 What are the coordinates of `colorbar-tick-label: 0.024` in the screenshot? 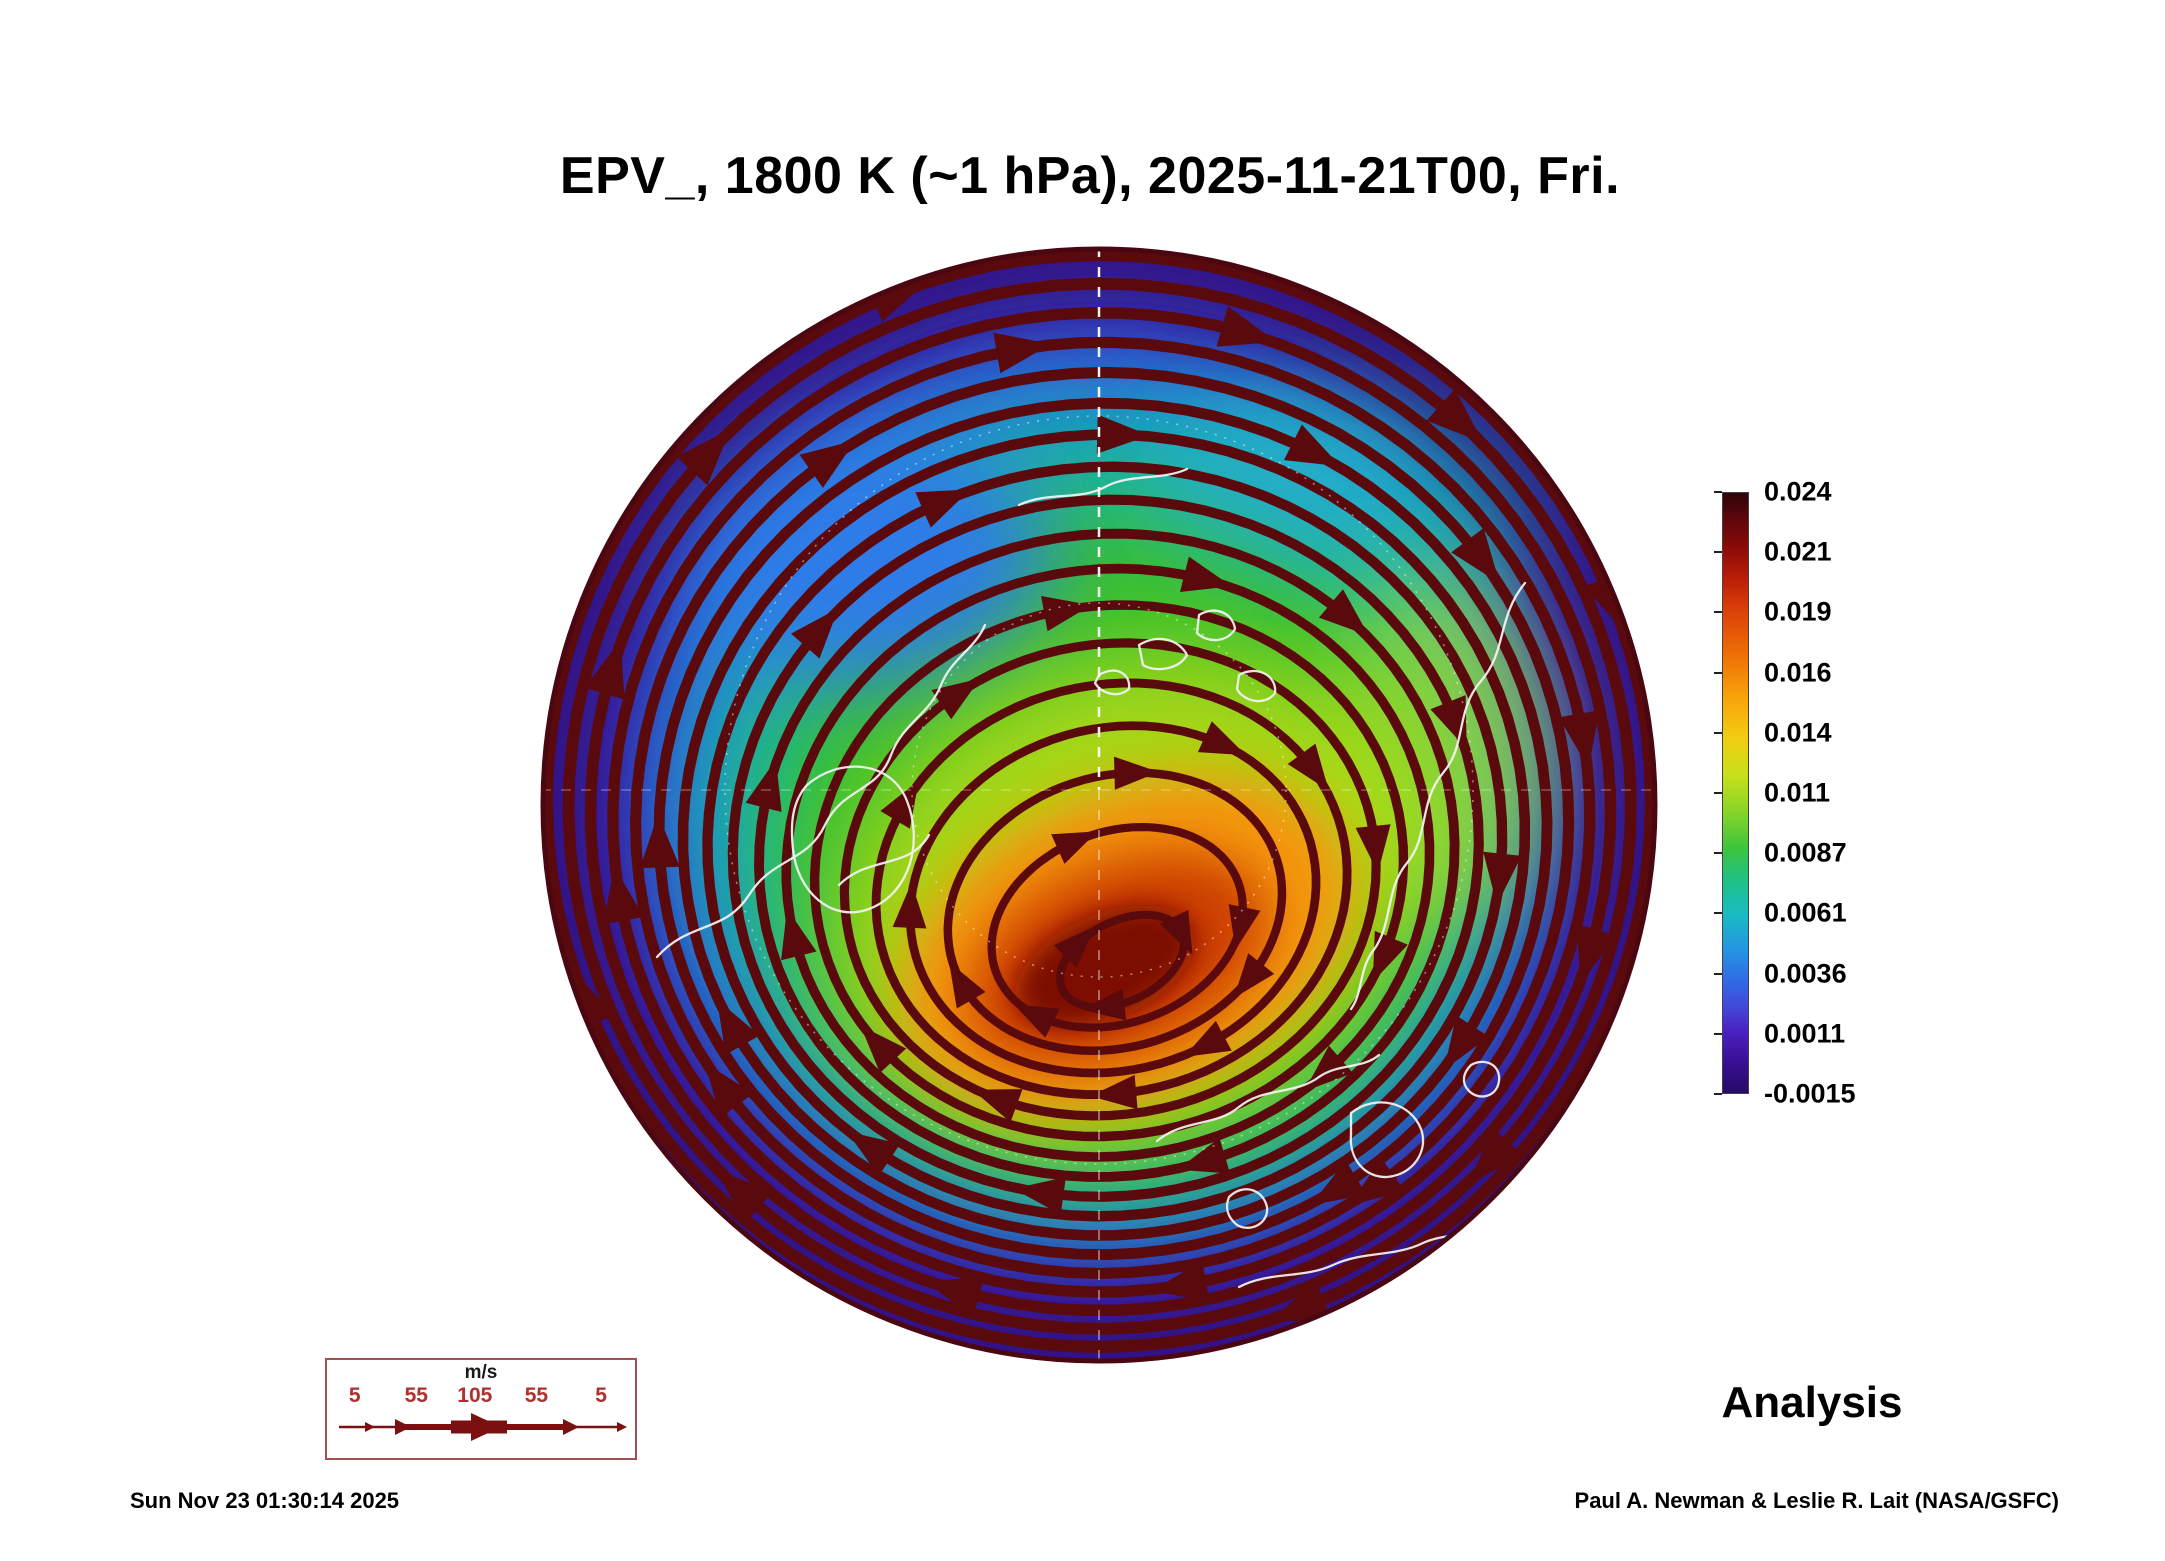 It's located at (1798, 491).